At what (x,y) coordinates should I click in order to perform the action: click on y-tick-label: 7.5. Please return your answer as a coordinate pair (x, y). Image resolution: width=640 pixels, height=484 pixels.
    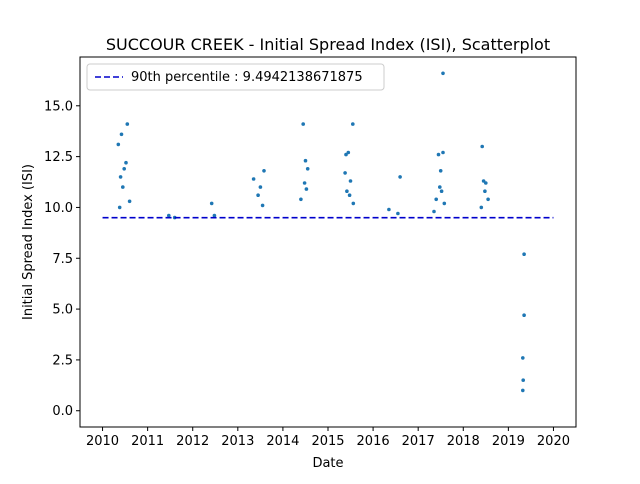
    Looking at the image, I should click on (62, 259).